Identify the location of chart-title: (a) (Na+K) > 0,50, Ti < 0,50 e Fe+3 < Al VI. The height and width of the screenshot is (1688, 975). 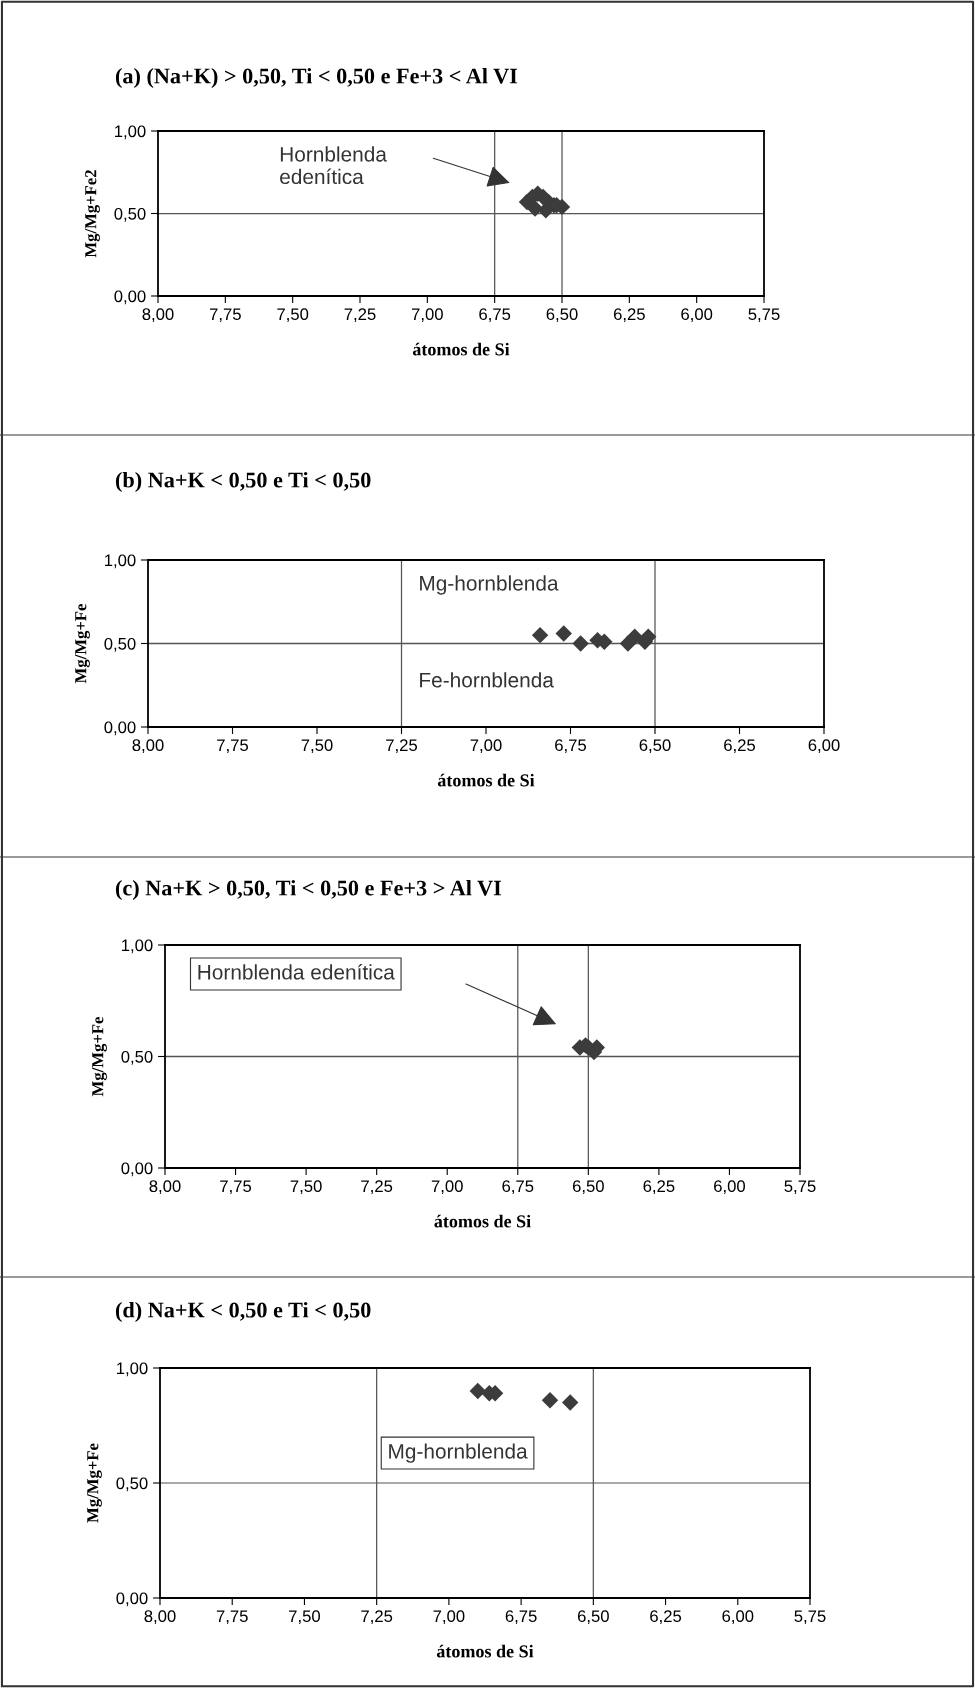
(316, 78).